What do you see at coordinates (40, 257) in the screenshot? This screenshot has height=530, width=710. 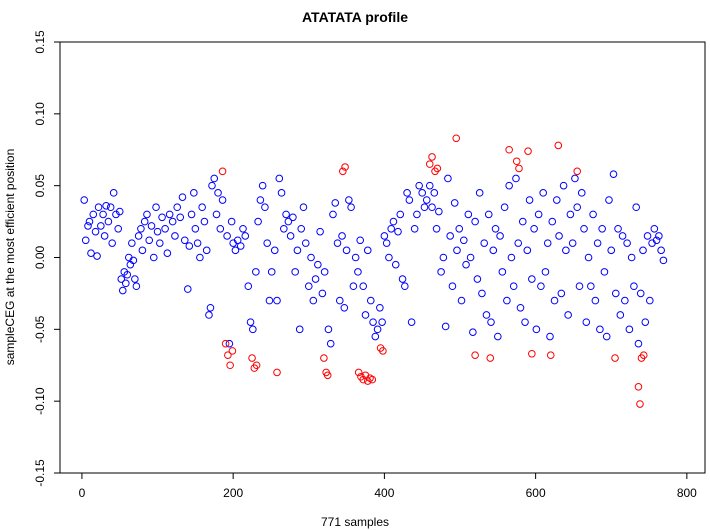 I see `y-tick-label: 0.00` at bounding box center [40, 257].